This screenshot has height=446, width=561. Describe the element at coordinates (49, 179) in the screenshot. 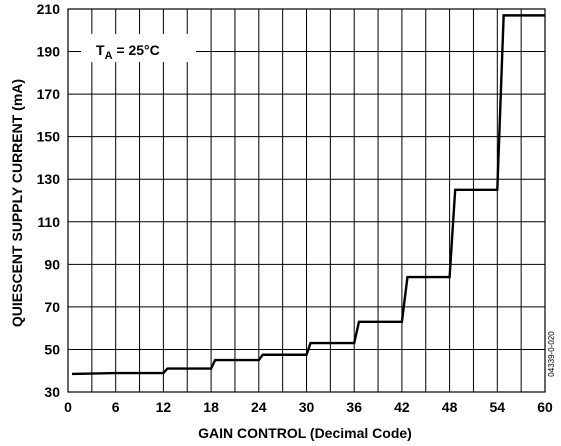

I see `y-tick-label: 130` at that location.